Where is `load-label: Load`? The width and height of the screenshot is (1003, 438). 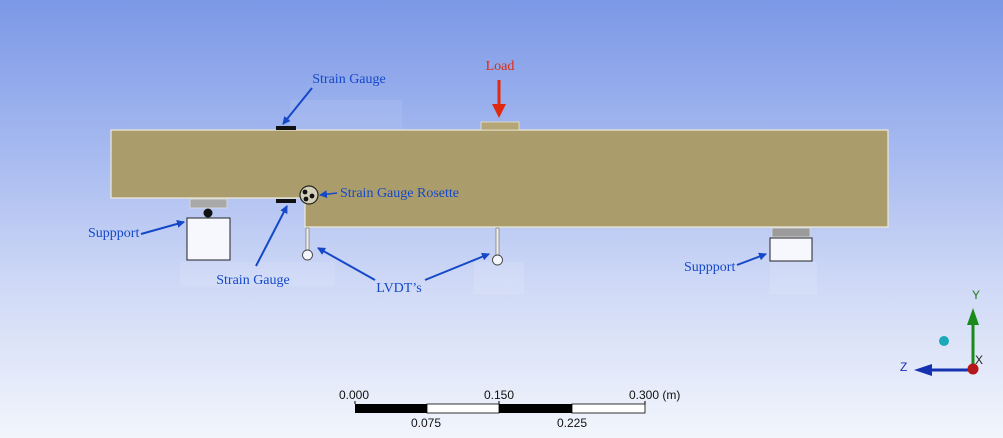
load-label: Load is located at coordinates (500, 66).